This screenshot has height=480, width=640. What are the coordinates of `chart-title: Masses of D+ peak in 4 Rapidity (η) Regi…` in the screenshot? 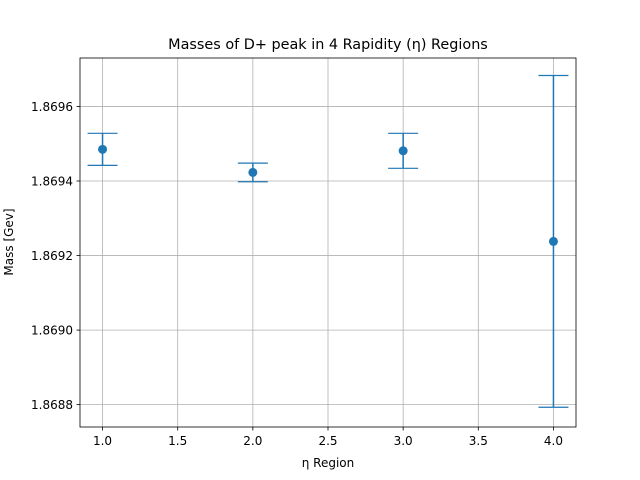 It's located at (328, 45).